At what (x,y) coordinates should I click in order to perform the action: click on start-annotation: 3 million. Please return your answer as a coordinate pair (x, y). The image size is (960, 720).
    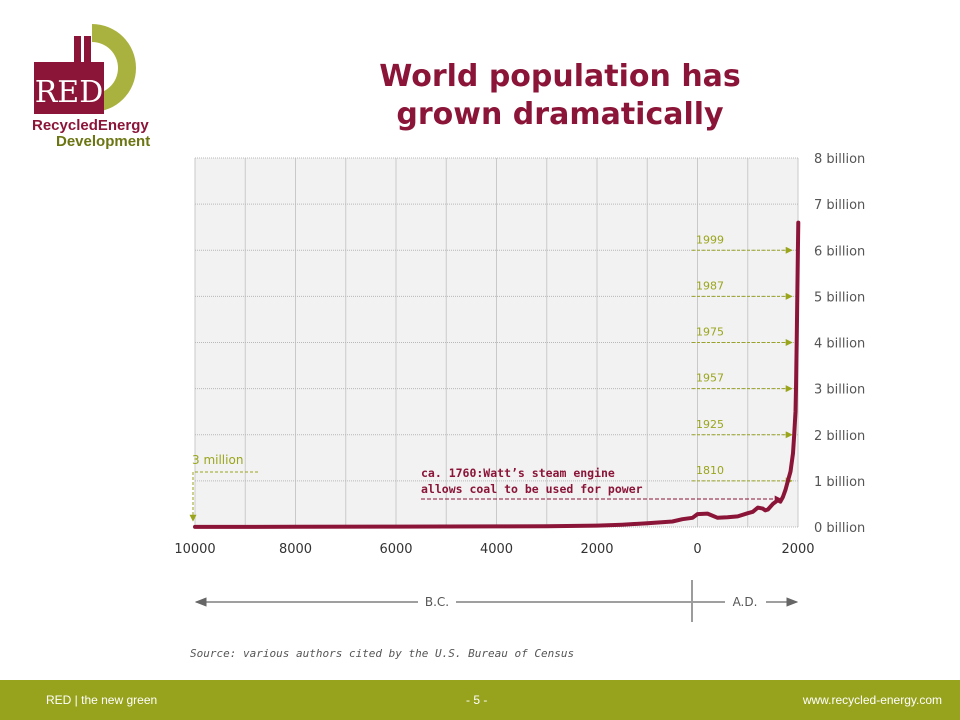
    Looking at the image, I should click on (217, 460).